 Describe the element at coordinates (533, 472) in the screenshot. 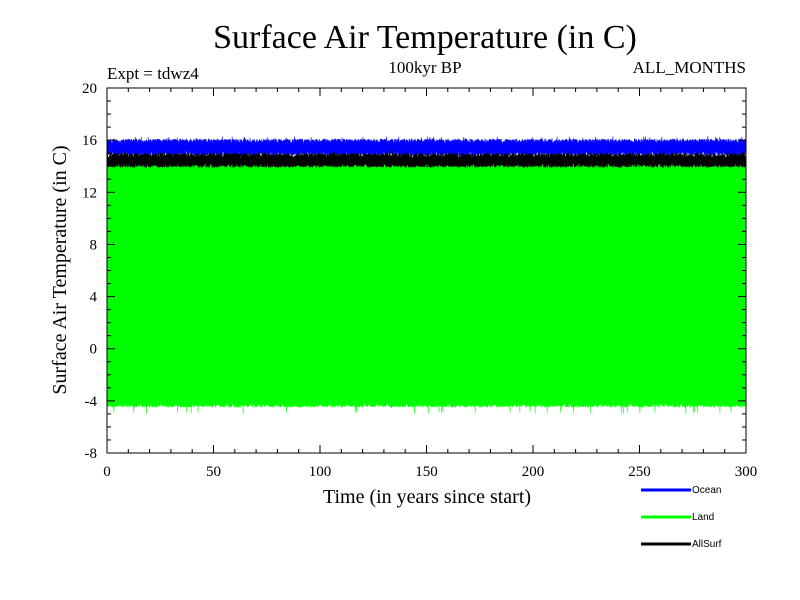

I see `x-tick-label: 200` at that location.